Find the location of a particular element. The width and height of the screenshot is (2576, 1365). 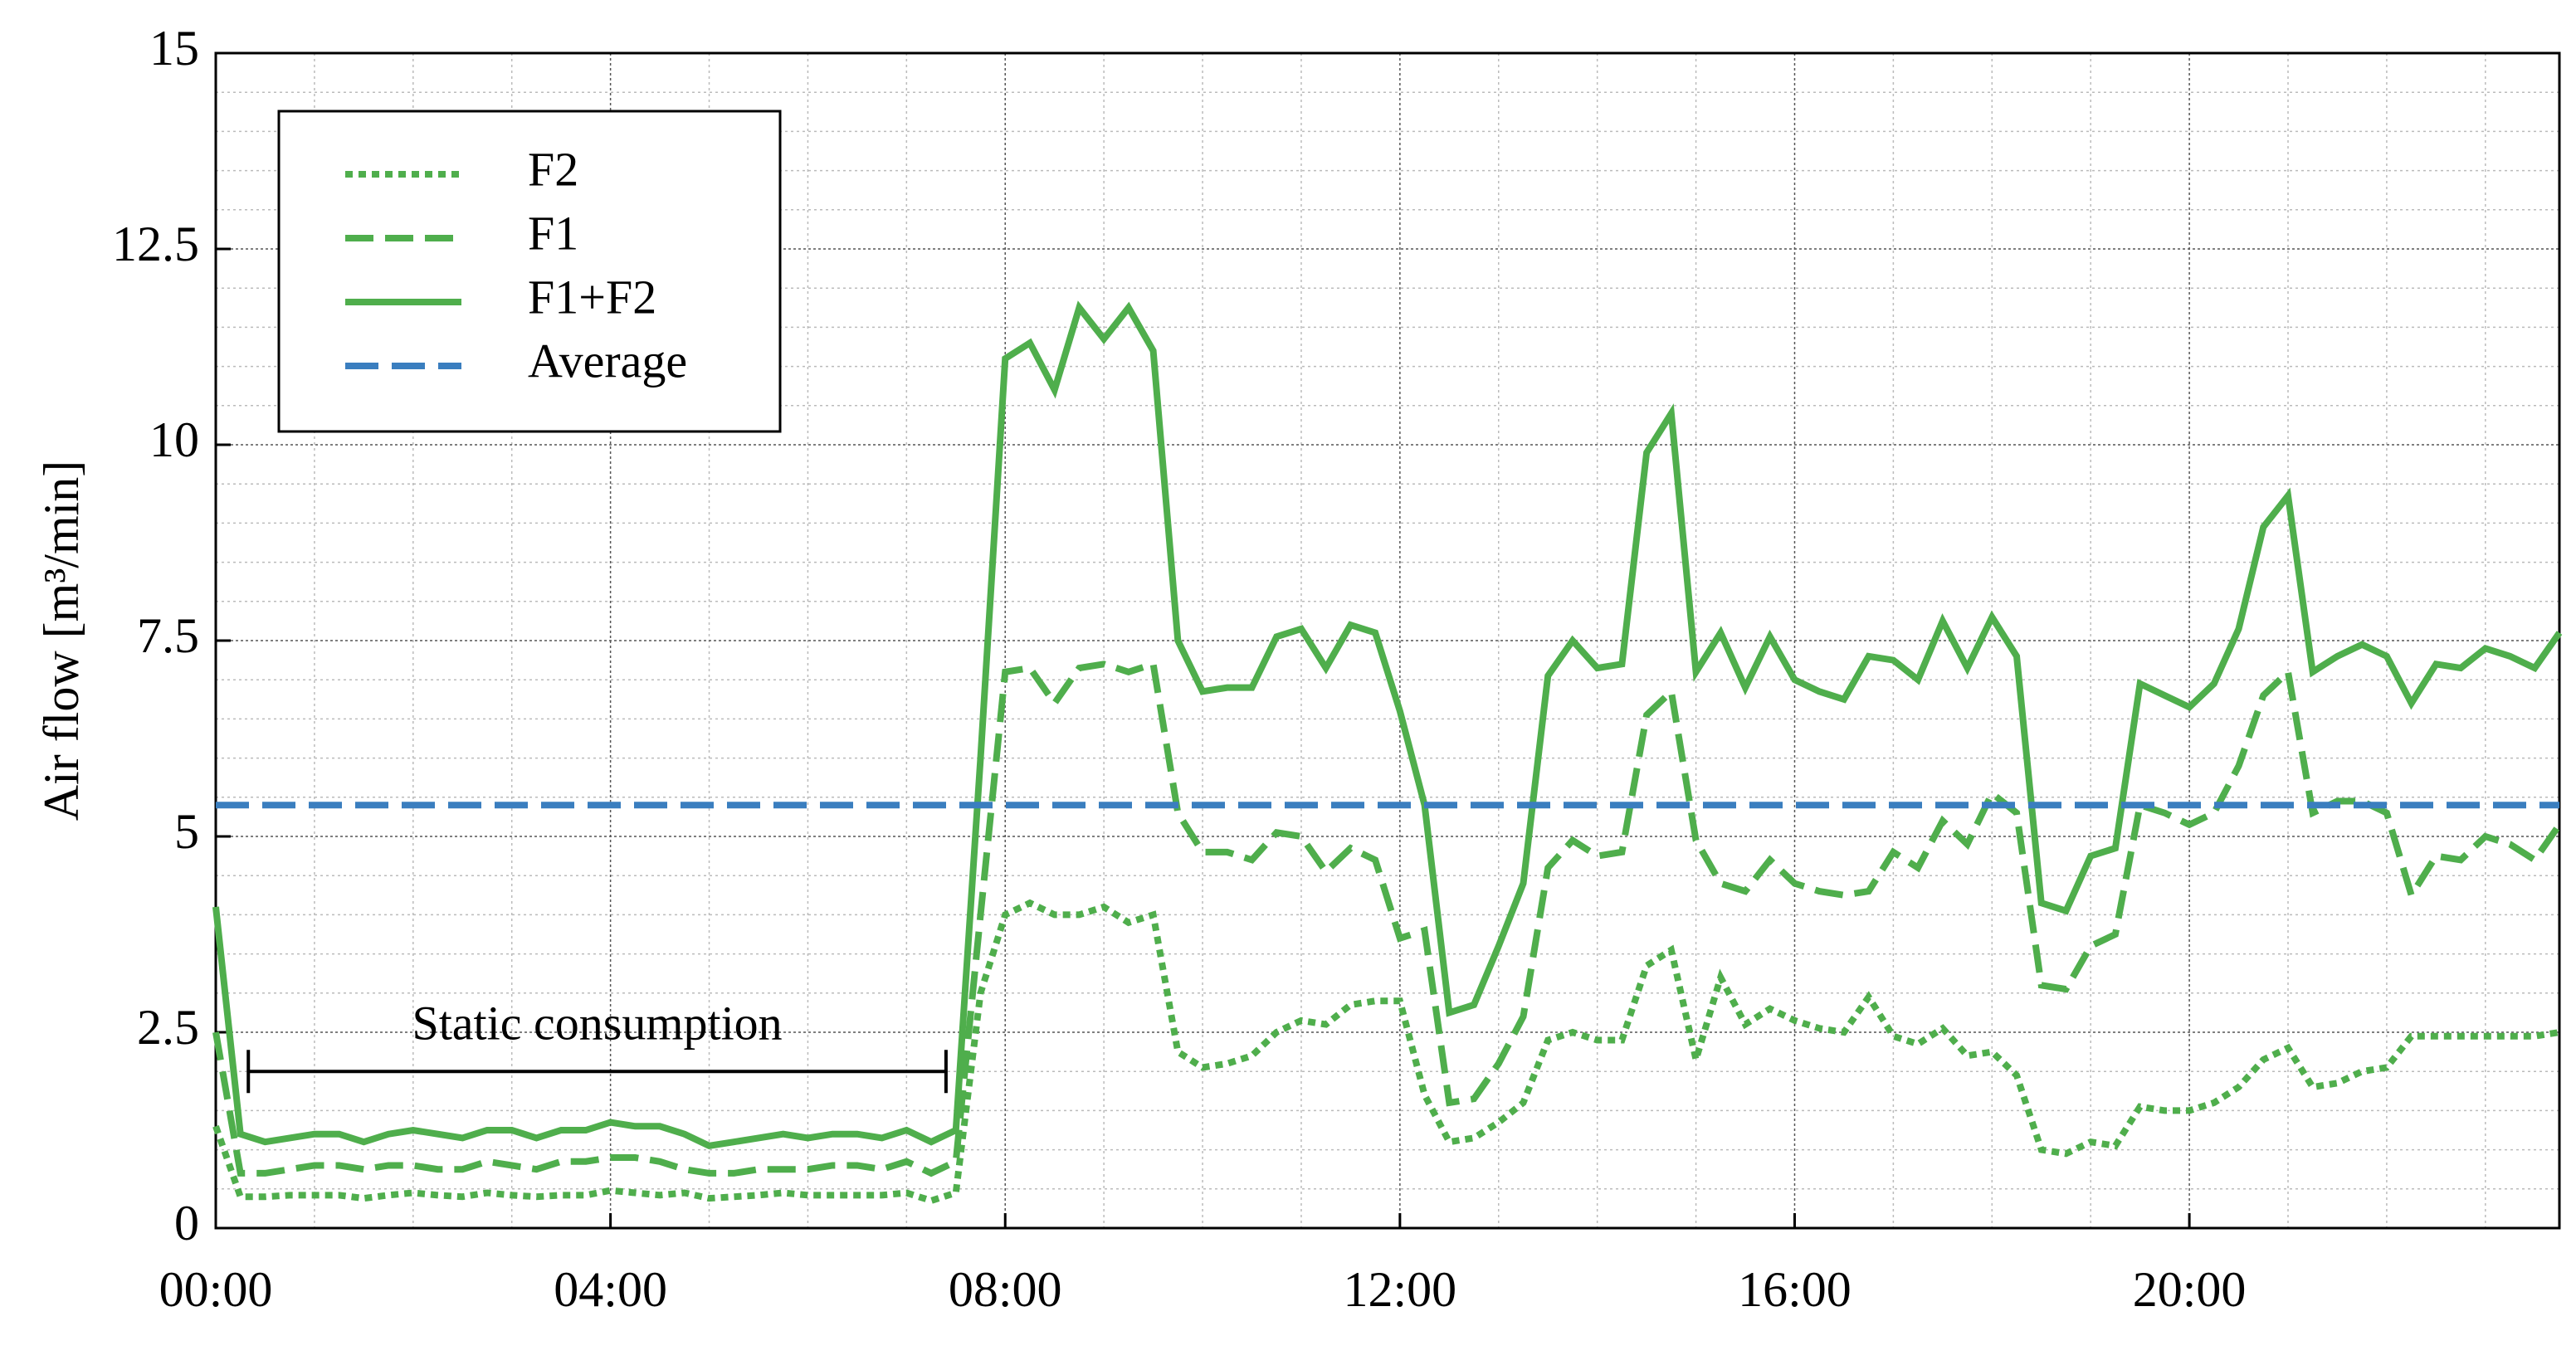

y-tick-label: 10 is located at coordinates (174, 439).